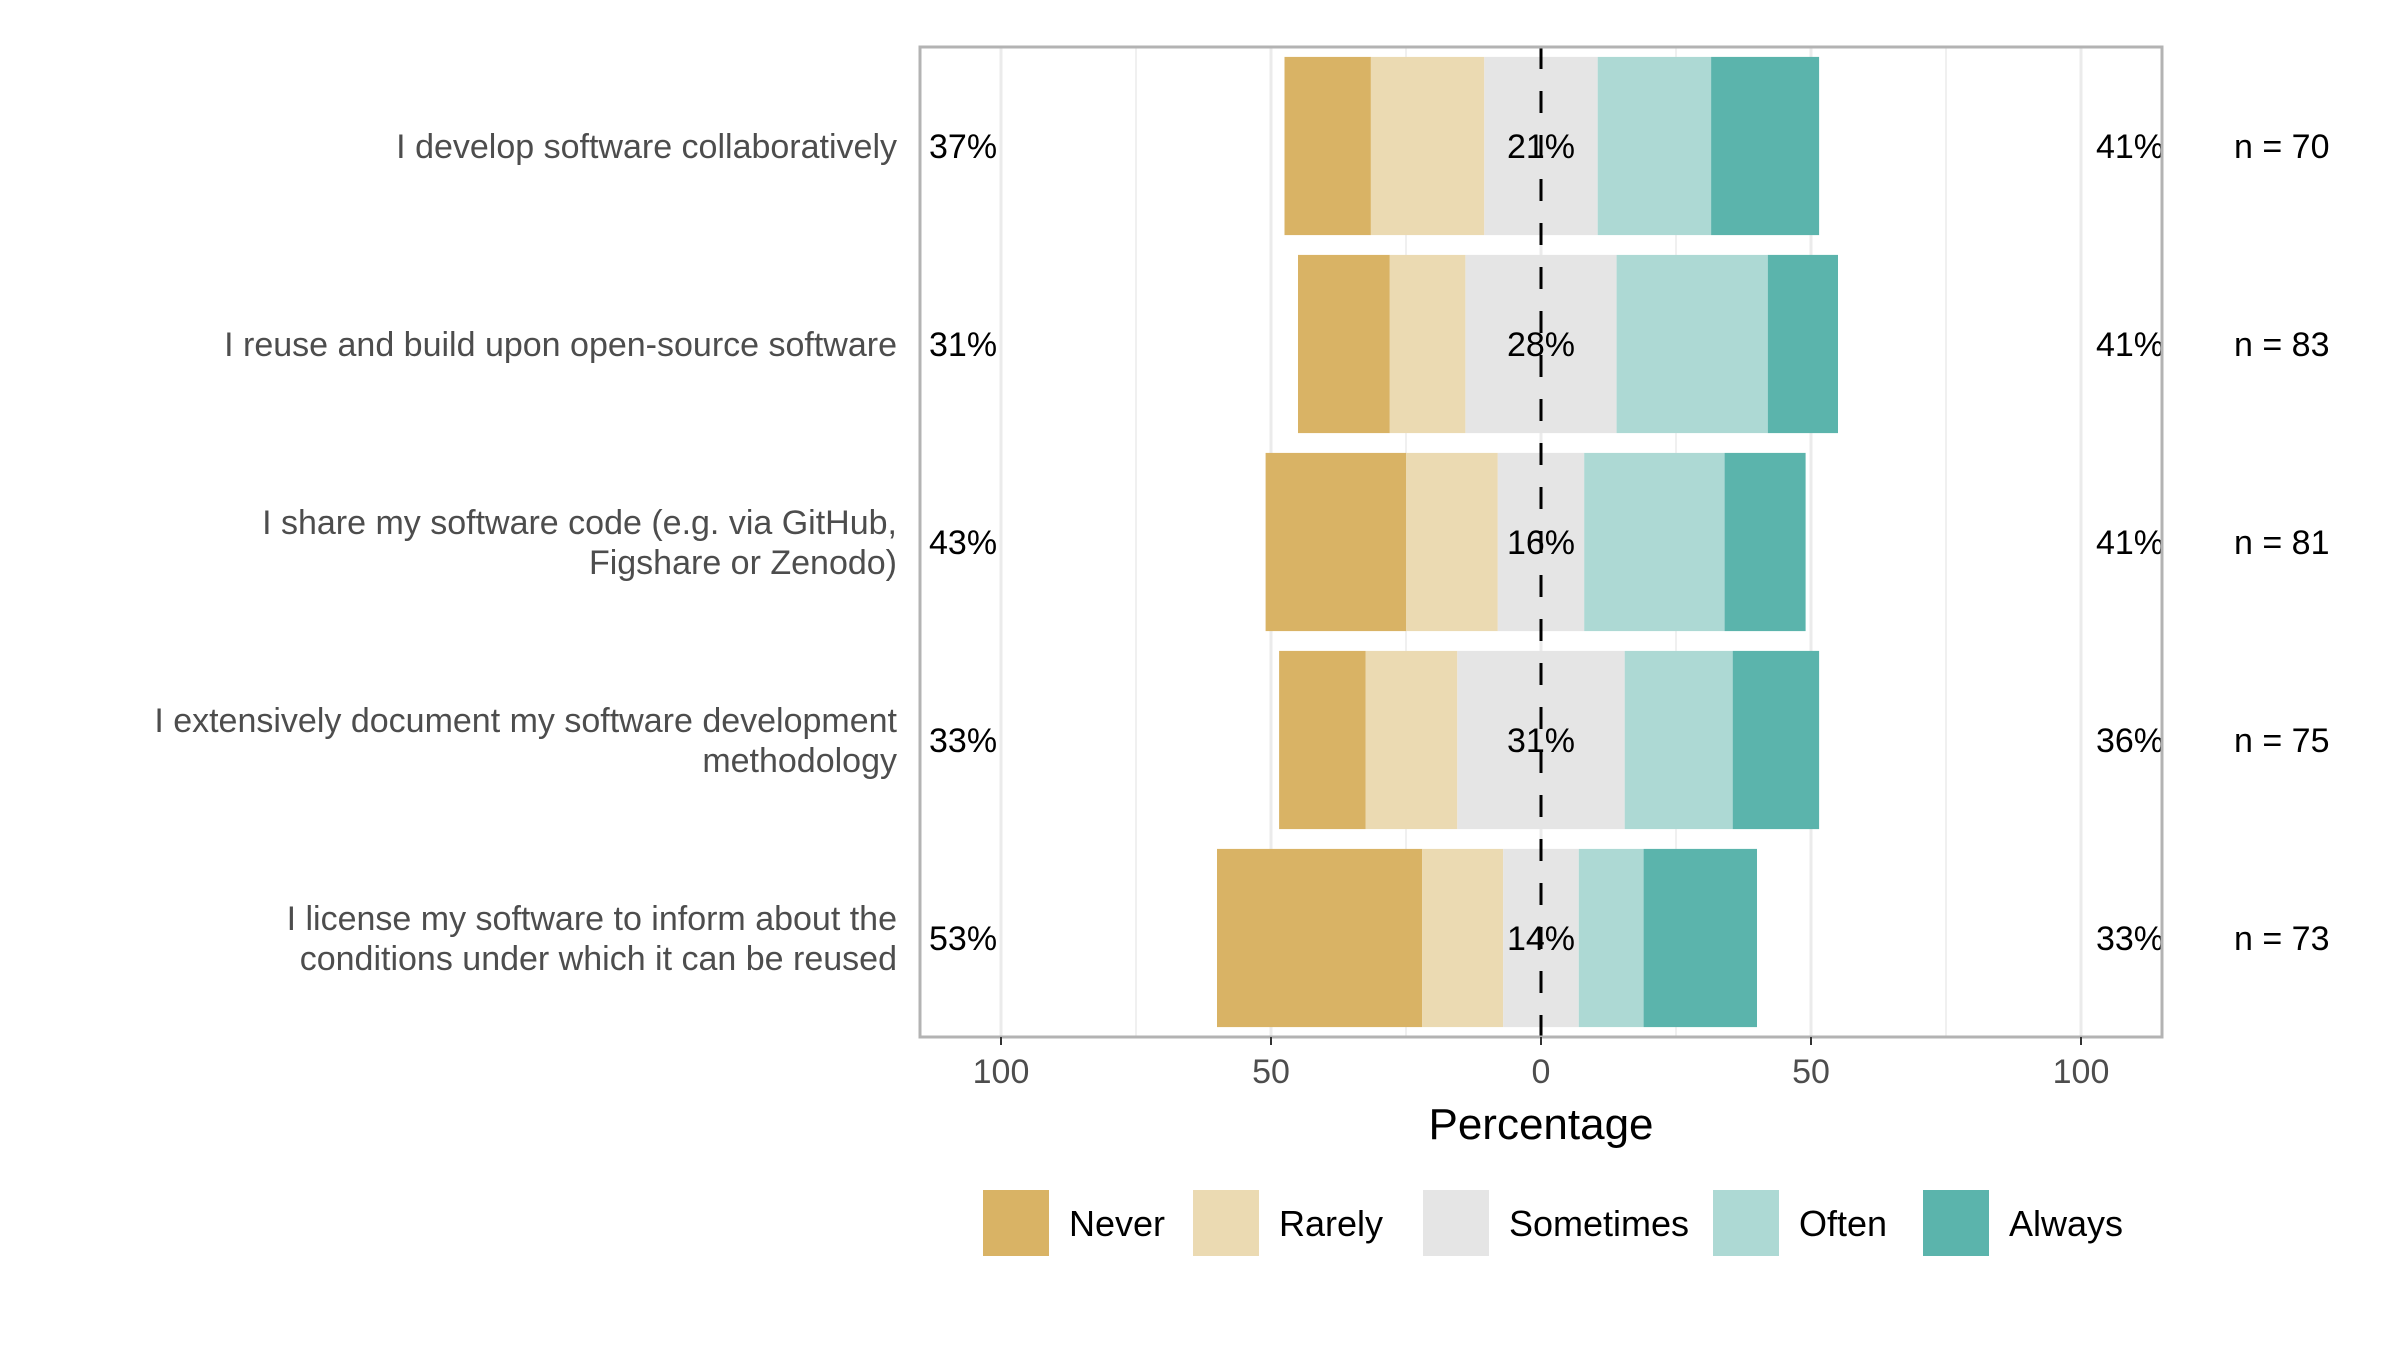  I want to click on x-axis-ticks: 100 50 0 50 100, so click(1541, 1064).